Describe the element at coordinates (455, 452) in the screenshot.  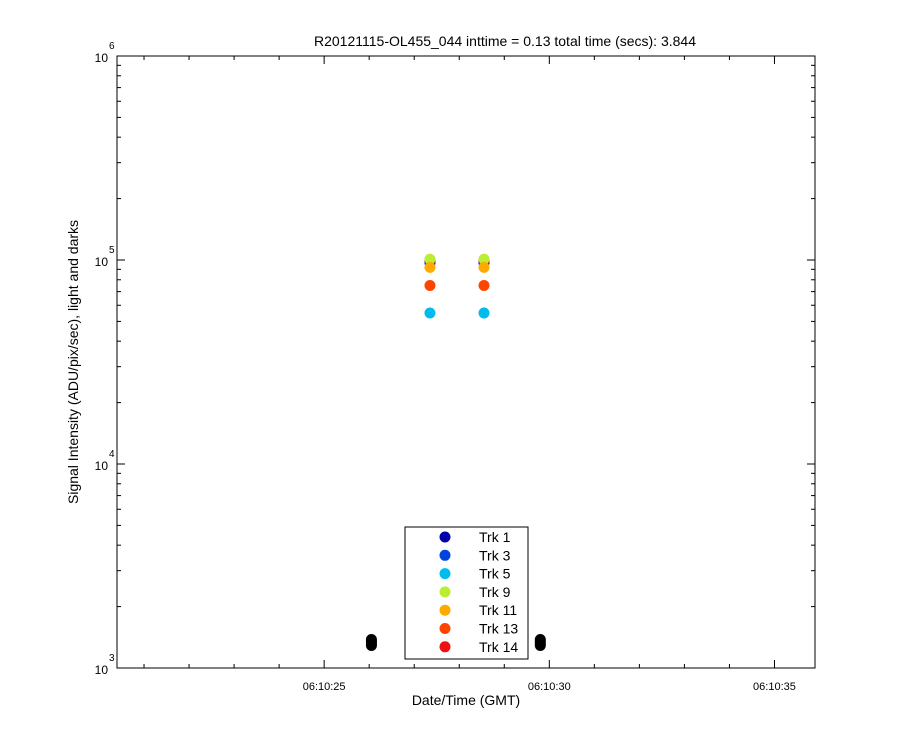
I see `data-points` at that location.